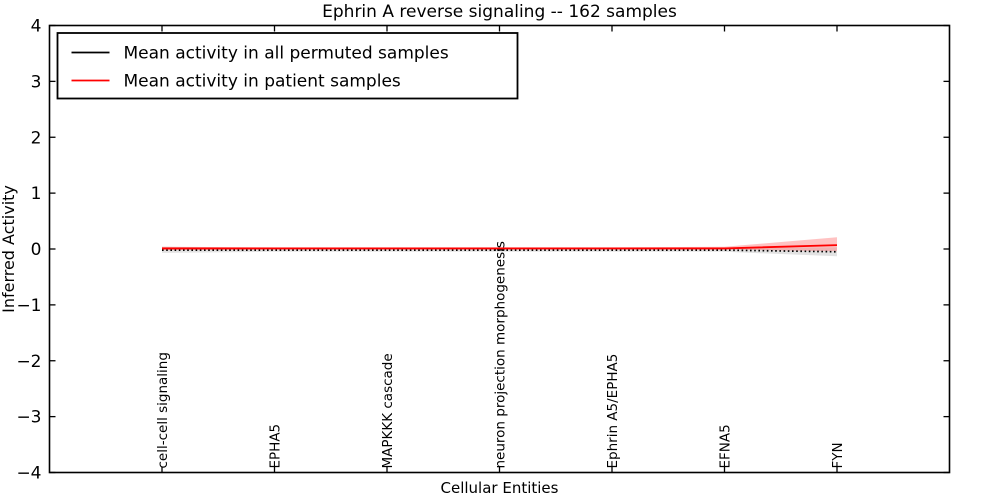 This screenshot has height=500, width=1000. What do you see at coordinates (726, 446) in the screenshot?
I see `x-category-label: EFNA5` at bounding box center [726, 446].